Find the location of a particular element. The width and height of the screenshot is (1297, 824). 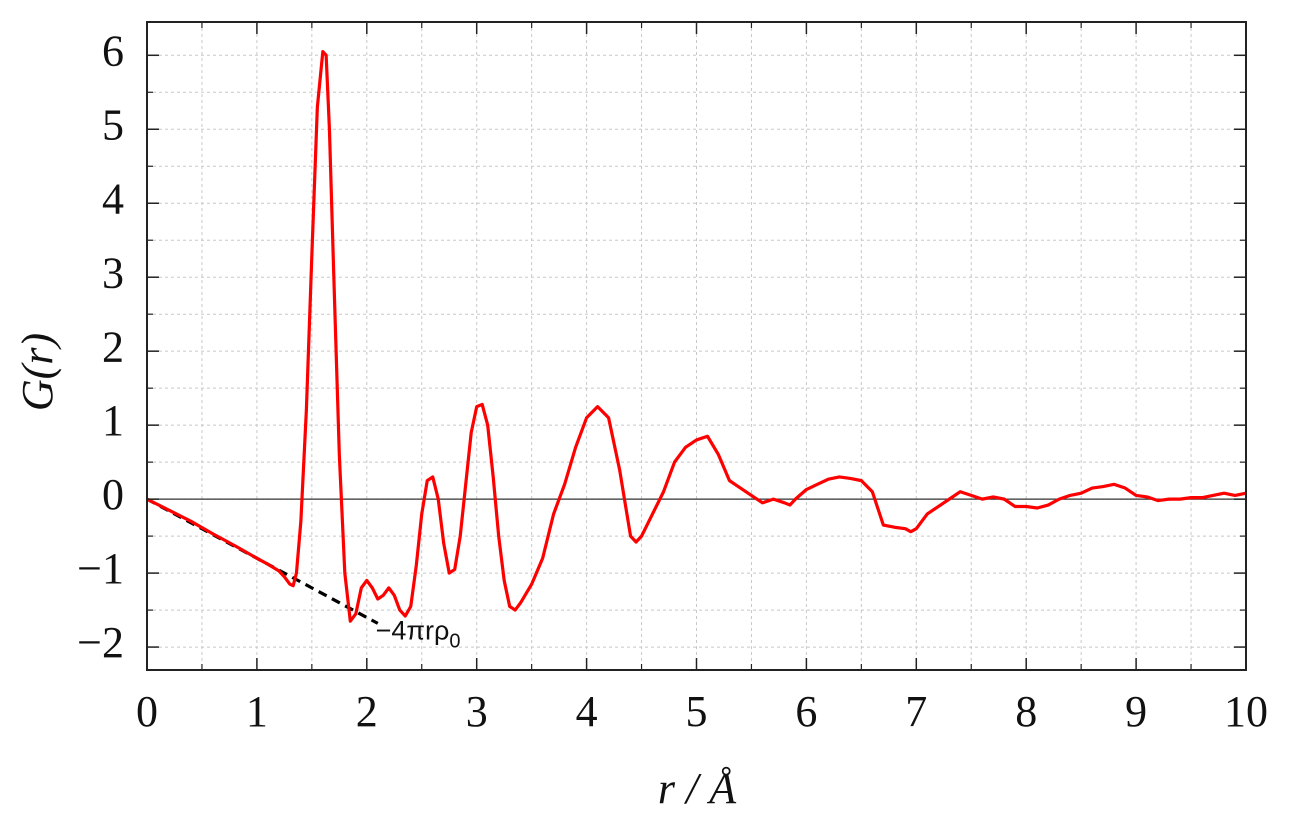

x-tick-label: 1 is located at coordinates (257, 711).